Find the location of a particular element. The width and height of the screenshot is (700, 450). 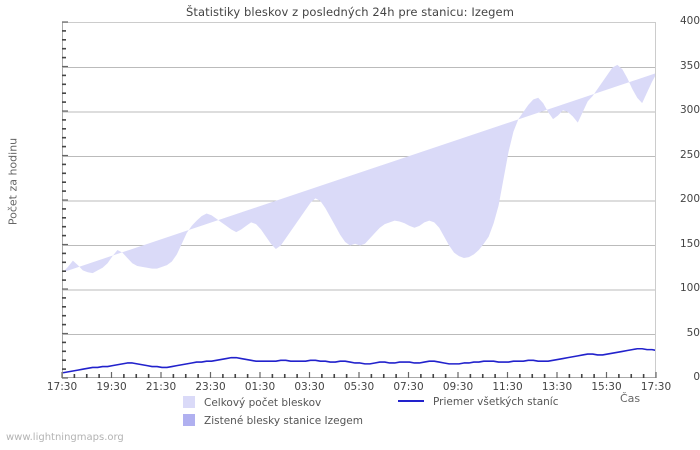

legend-label-total: Celkový počet bleskov is located at coordinates (263, 403).